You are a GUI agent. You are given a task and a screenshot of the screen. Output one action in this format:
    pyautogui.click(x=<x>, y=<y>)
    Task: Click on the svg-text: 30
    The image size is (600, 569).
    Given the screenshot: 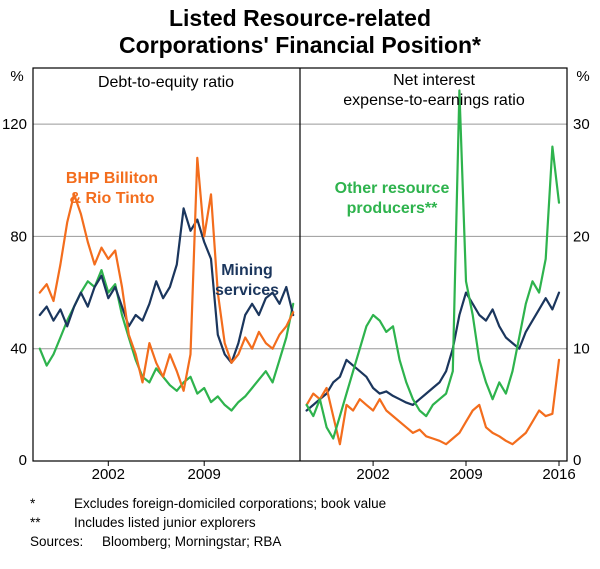 What is the action you would take?
    pyautogui.click(x=581, y=124)
    